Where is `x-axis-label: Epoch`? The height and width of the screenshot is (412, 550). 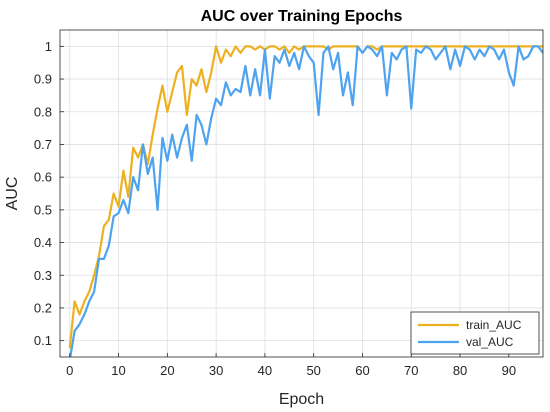
x-axis-label: Epoch is located at coordinates (301, 399).